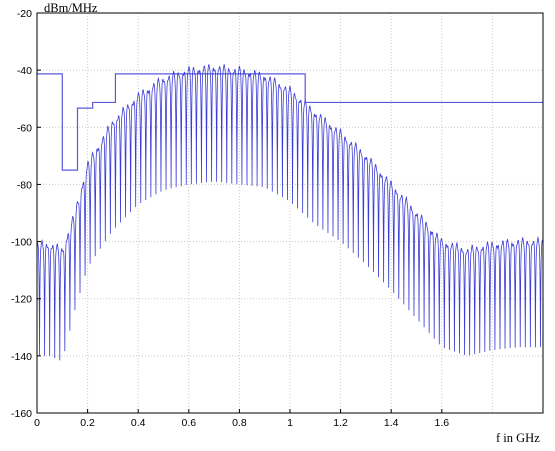  Describe the element at coordinates (24, 185) in the screenshot. I see `y-tick-label: -80` at that location.